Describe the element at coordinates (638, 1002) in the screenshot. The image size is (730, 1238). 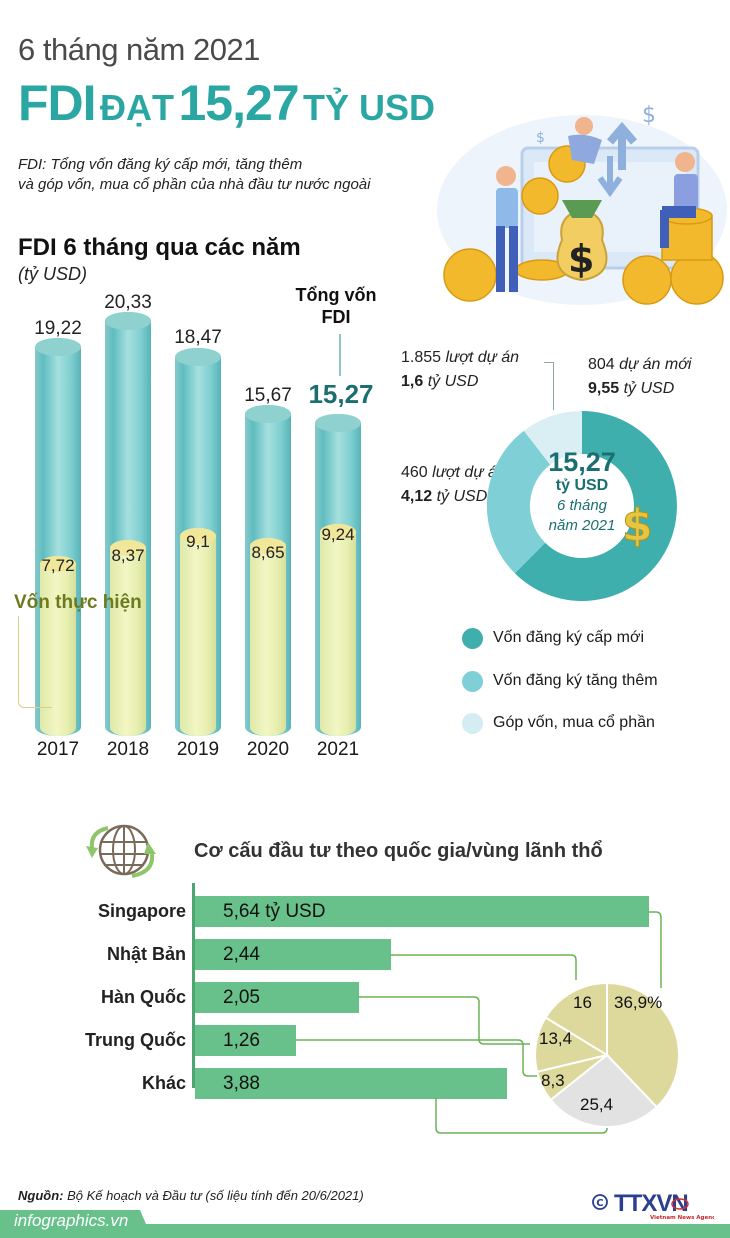
I see `pie-label-singapore: 36,9%` at that location.